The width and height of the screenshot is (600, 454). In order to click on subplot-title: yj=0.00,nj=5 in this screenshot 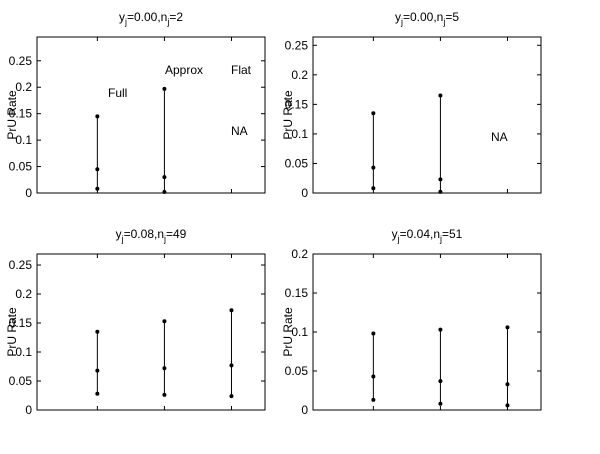, I will do `click(427, 18)`.